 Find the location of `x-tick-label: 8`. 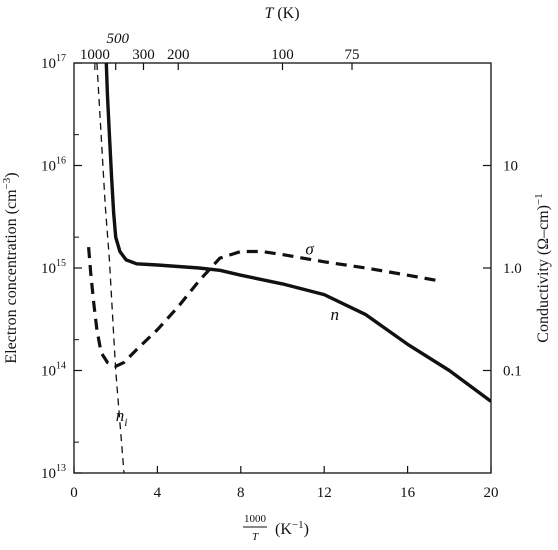

x-tick-label: 8 is located at coordinates (241, 493).